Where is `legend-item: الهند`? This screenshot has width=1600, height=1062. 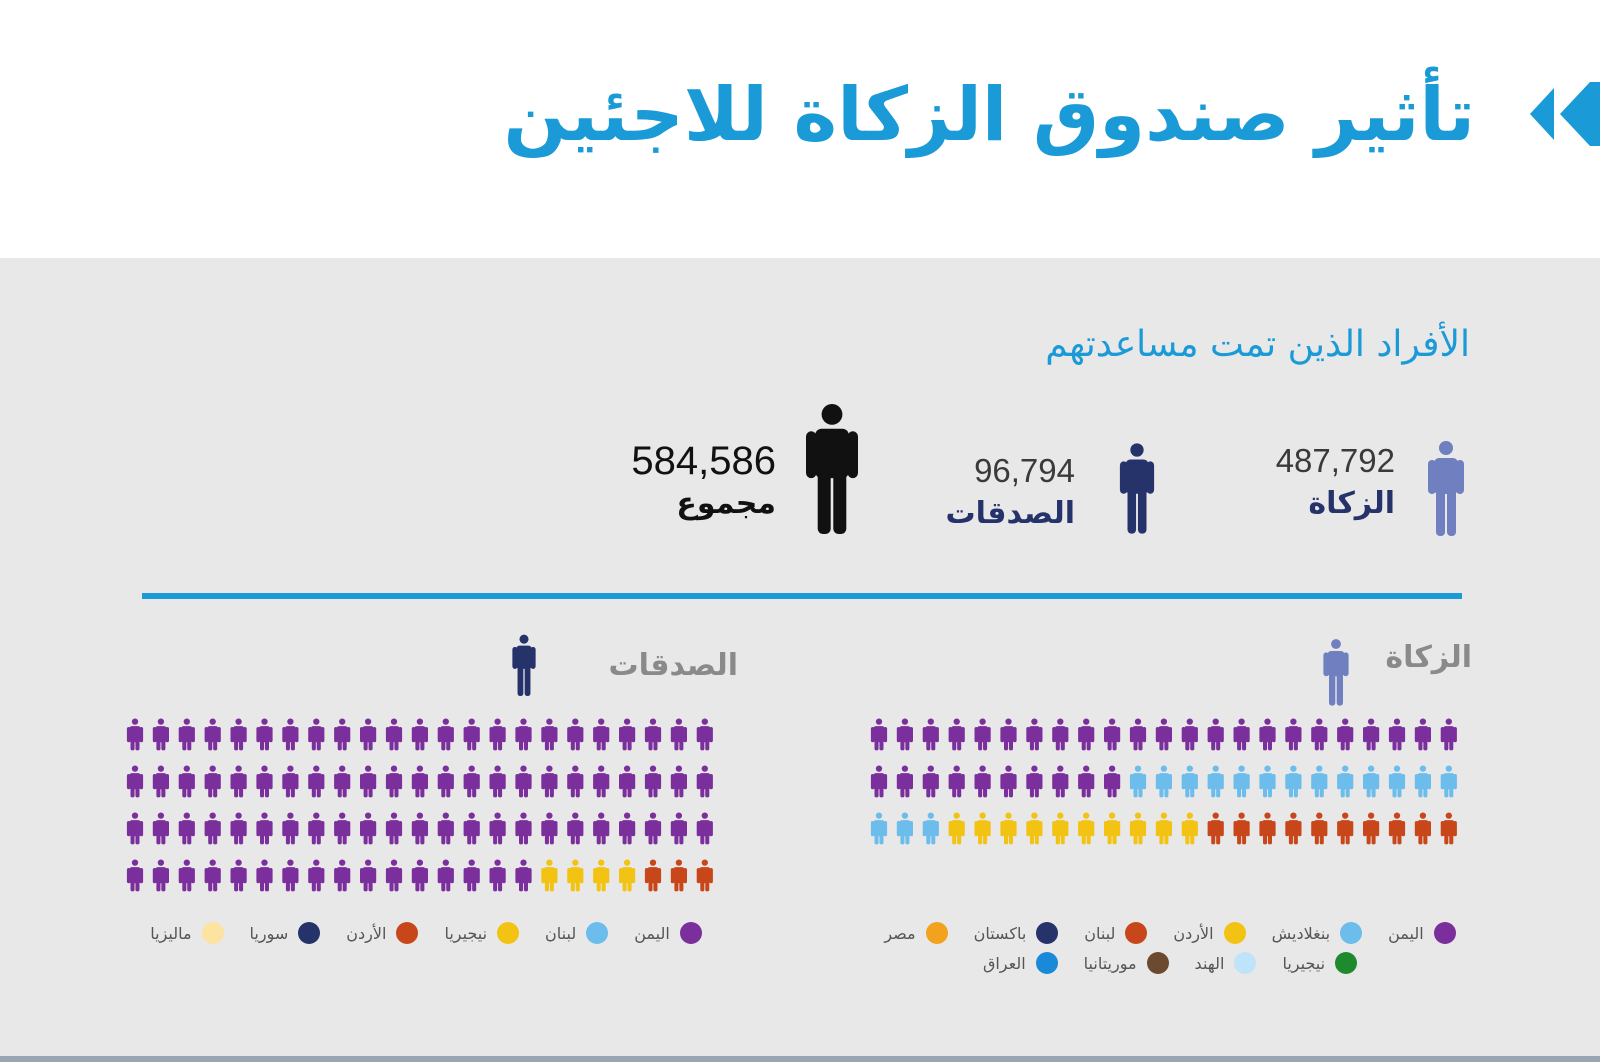
legend-item: الهند is located at coordinates (1226, 963).